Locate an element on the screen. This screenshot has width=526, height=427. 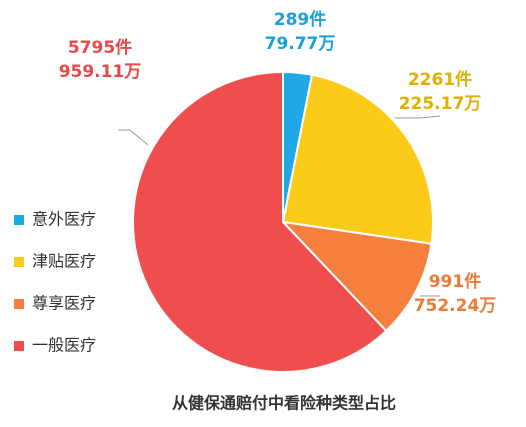
legend-label: 津贴医疗 is located at coordinates (64, 261).